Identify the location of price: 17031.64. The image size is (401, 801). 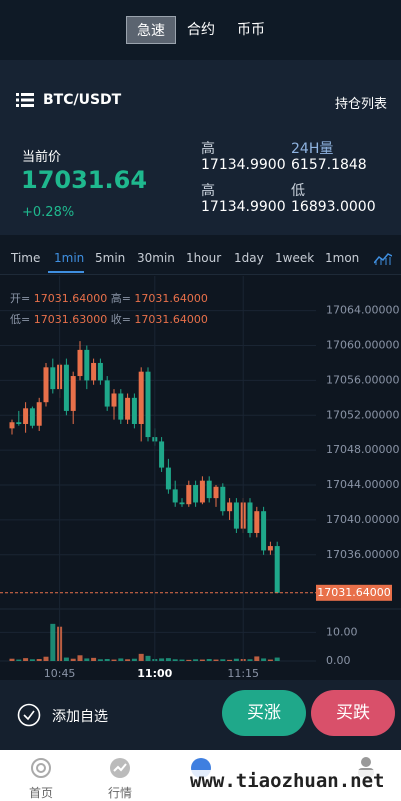
(84, 180).